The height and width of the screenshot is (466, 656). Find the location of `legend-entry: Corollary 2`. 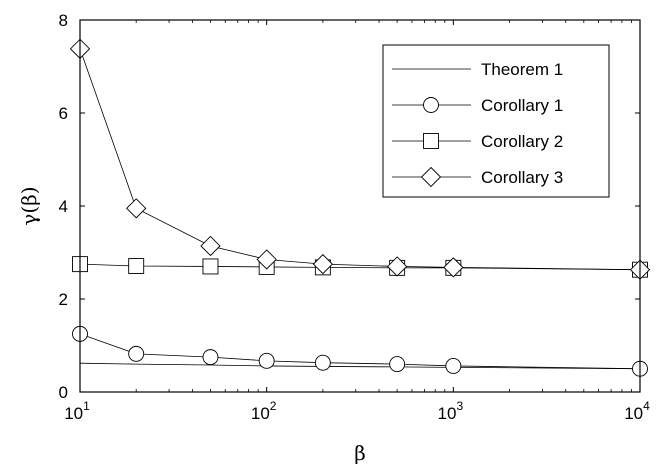

legend-entry: Corollary 2 is located at coordinates (477, 141).